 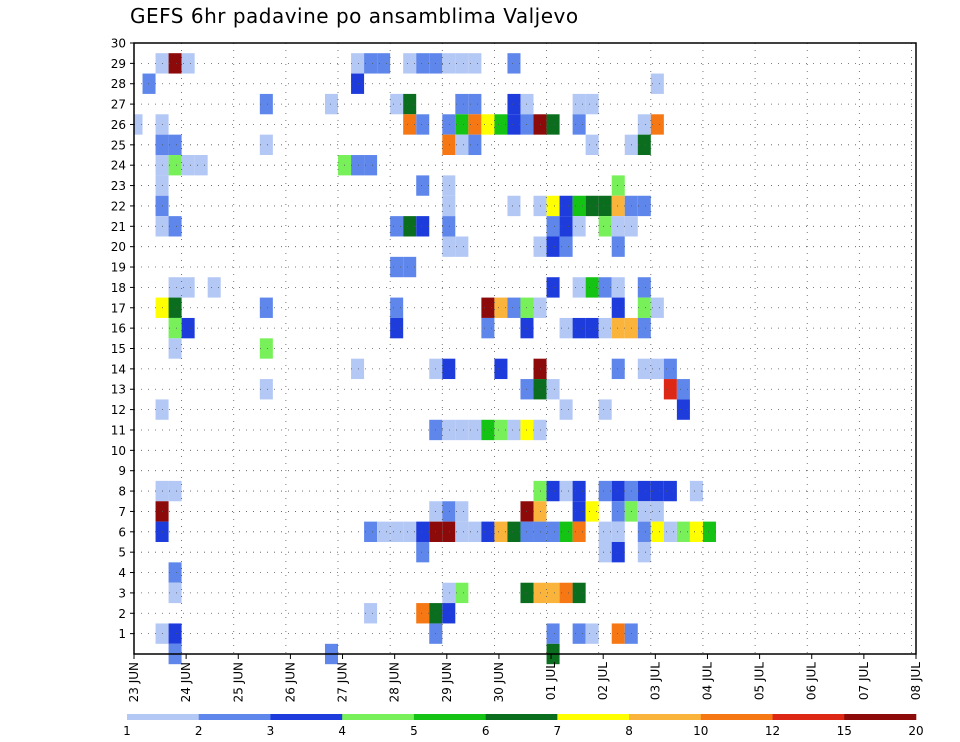 I want to click on x-tick-label: 24 JUN, so click(x=186, y=682).